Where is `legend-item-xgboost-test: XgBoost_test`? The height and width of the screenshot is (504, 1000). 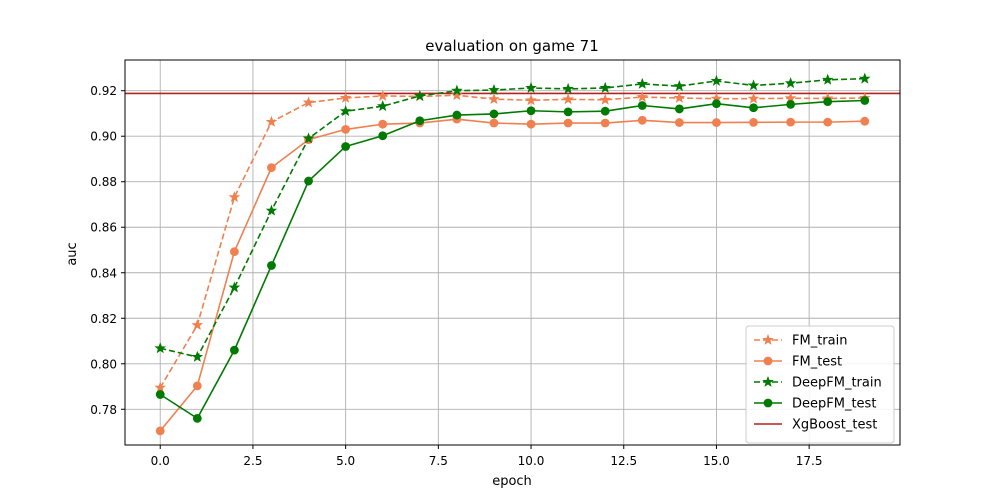 legend-item-xgboost-test: XgBoost_test is located at coordinates (815, 425).